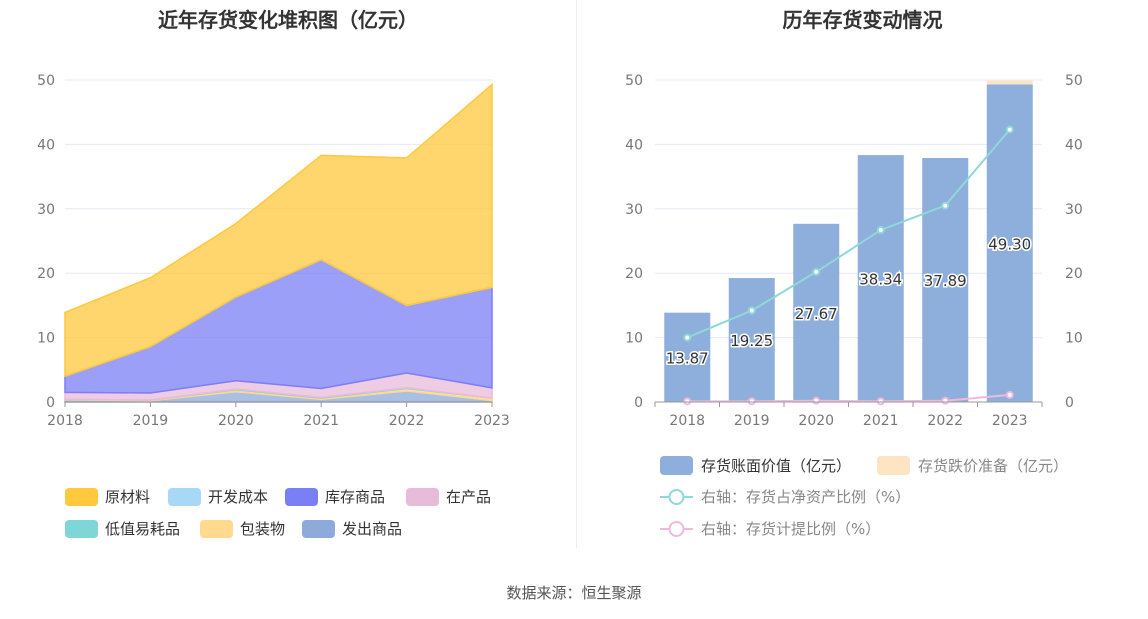  I want to click on bar-value-label: 49.30, so click(1009, 244).